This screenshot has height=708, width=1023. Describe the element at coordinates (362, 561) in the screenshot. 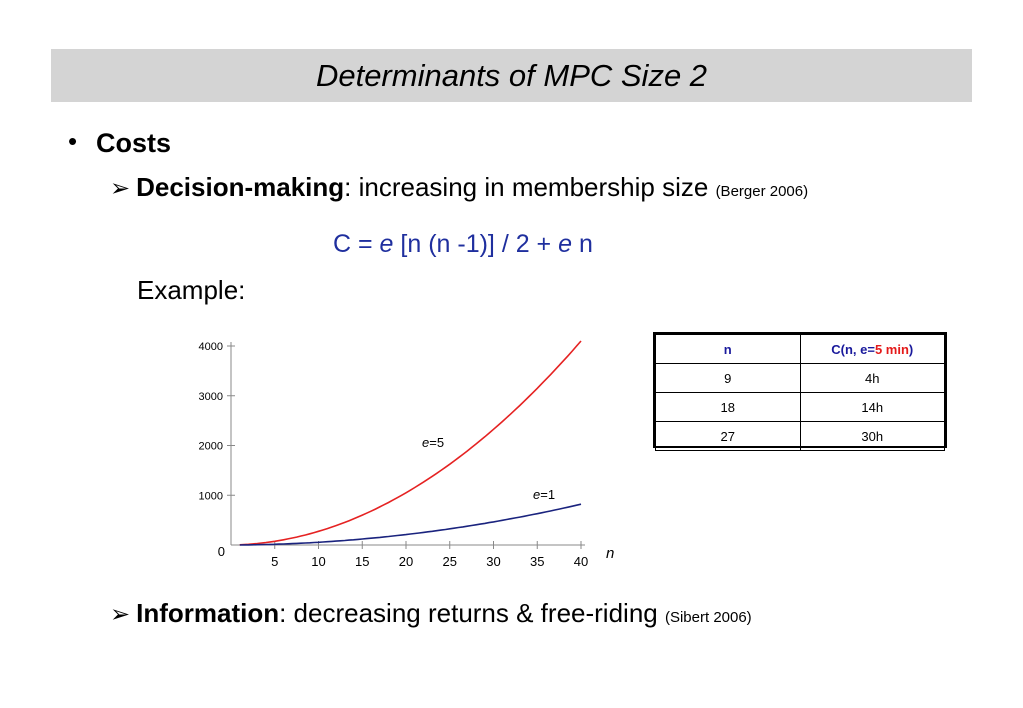

I see `x-tick-label: 15` at that location.